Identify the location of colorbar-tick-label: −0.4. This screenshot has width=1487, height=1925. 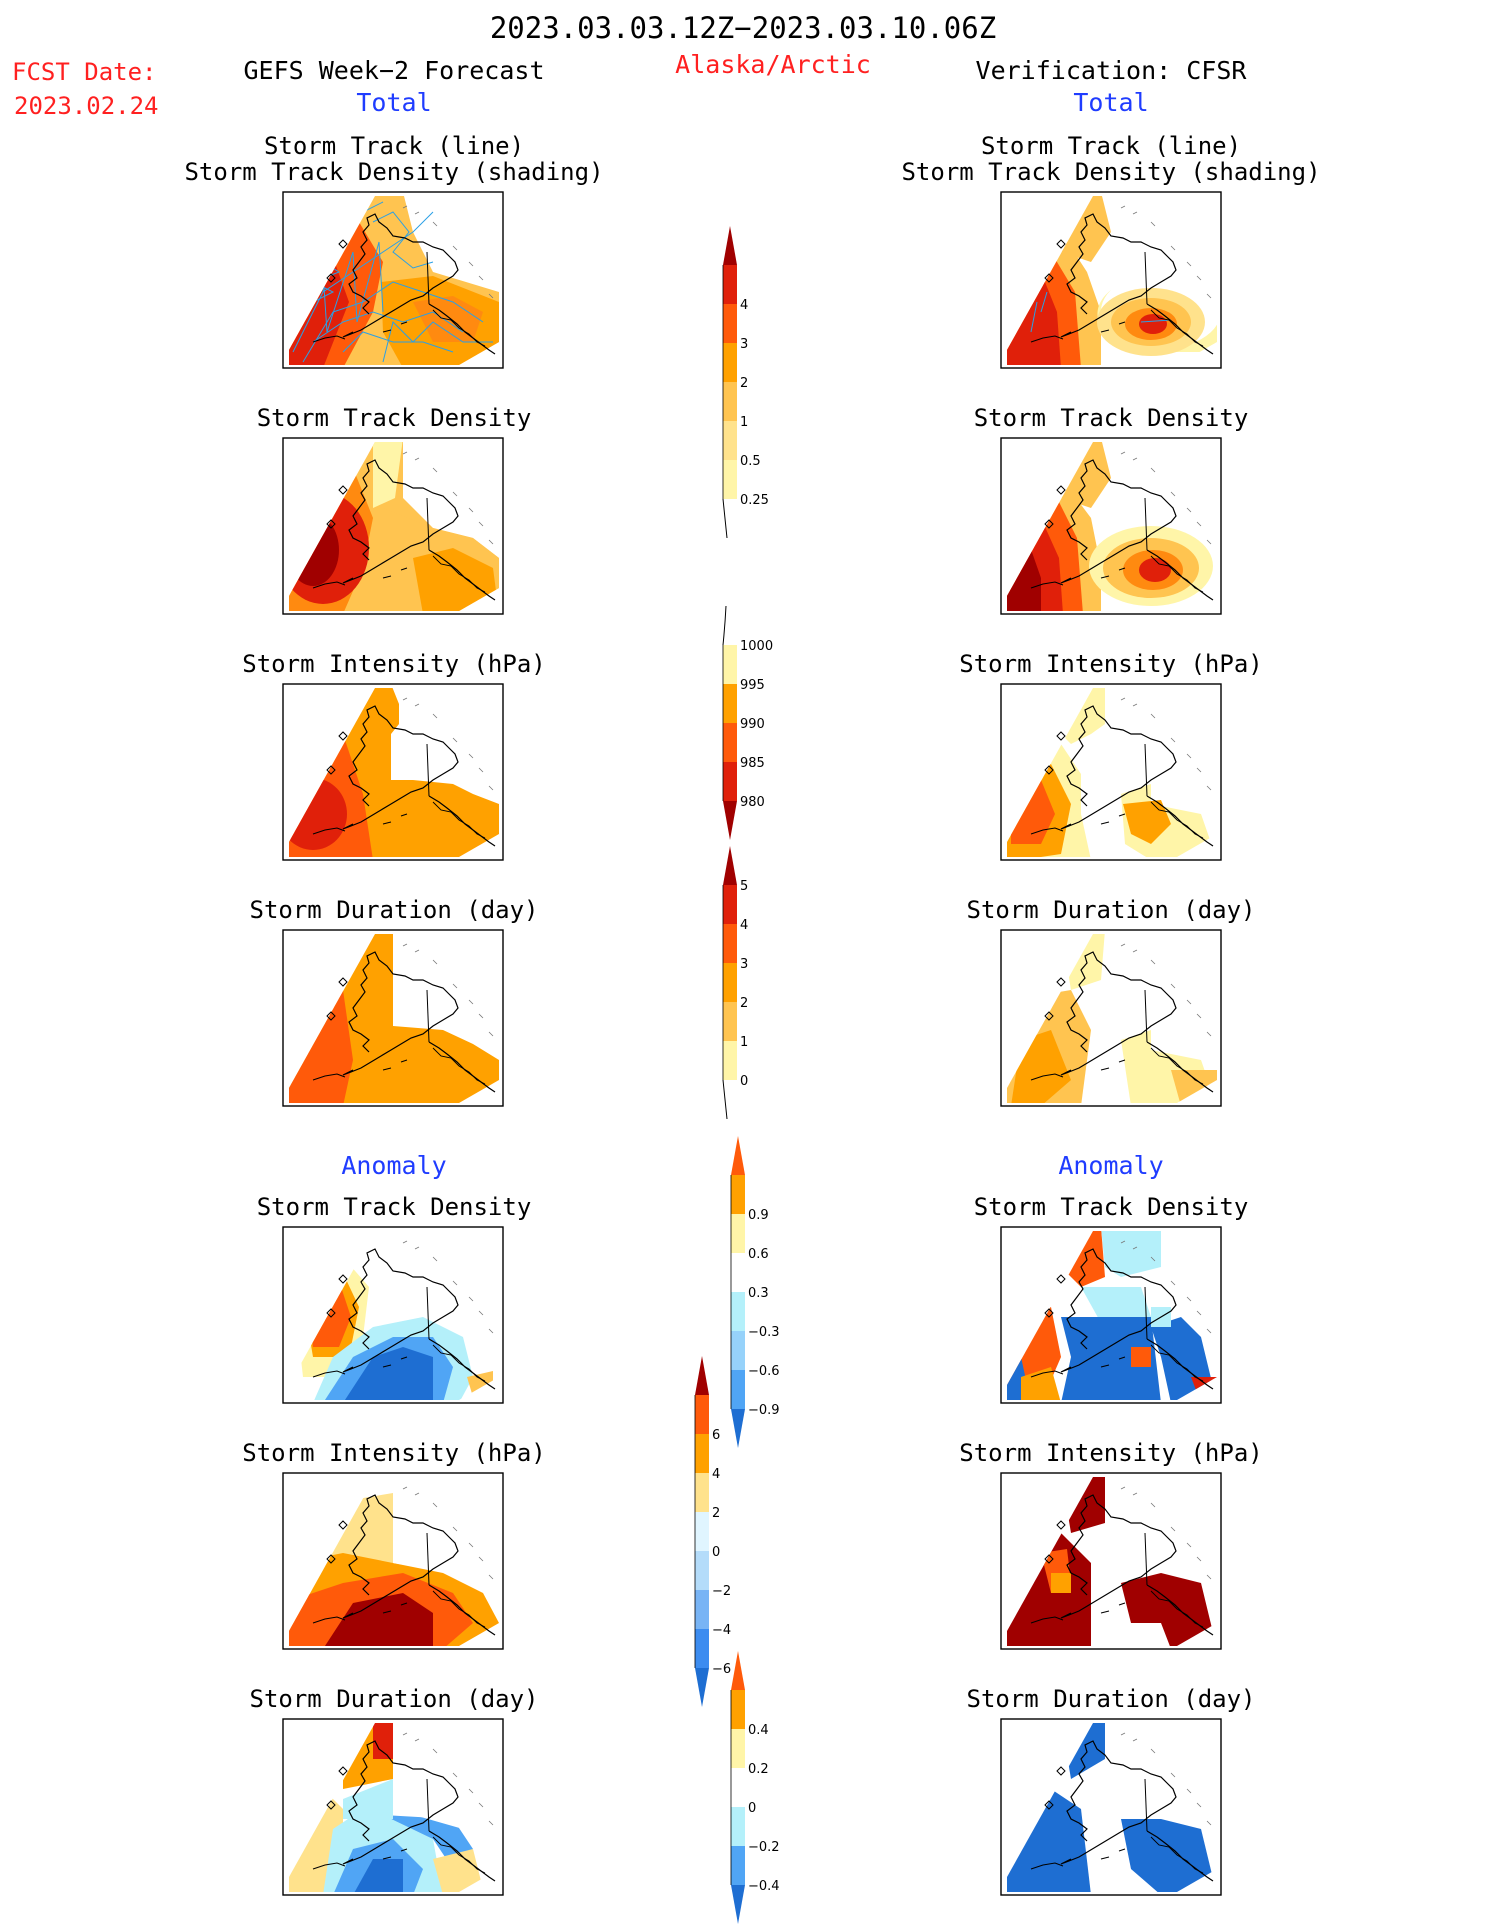
(764, 1886).